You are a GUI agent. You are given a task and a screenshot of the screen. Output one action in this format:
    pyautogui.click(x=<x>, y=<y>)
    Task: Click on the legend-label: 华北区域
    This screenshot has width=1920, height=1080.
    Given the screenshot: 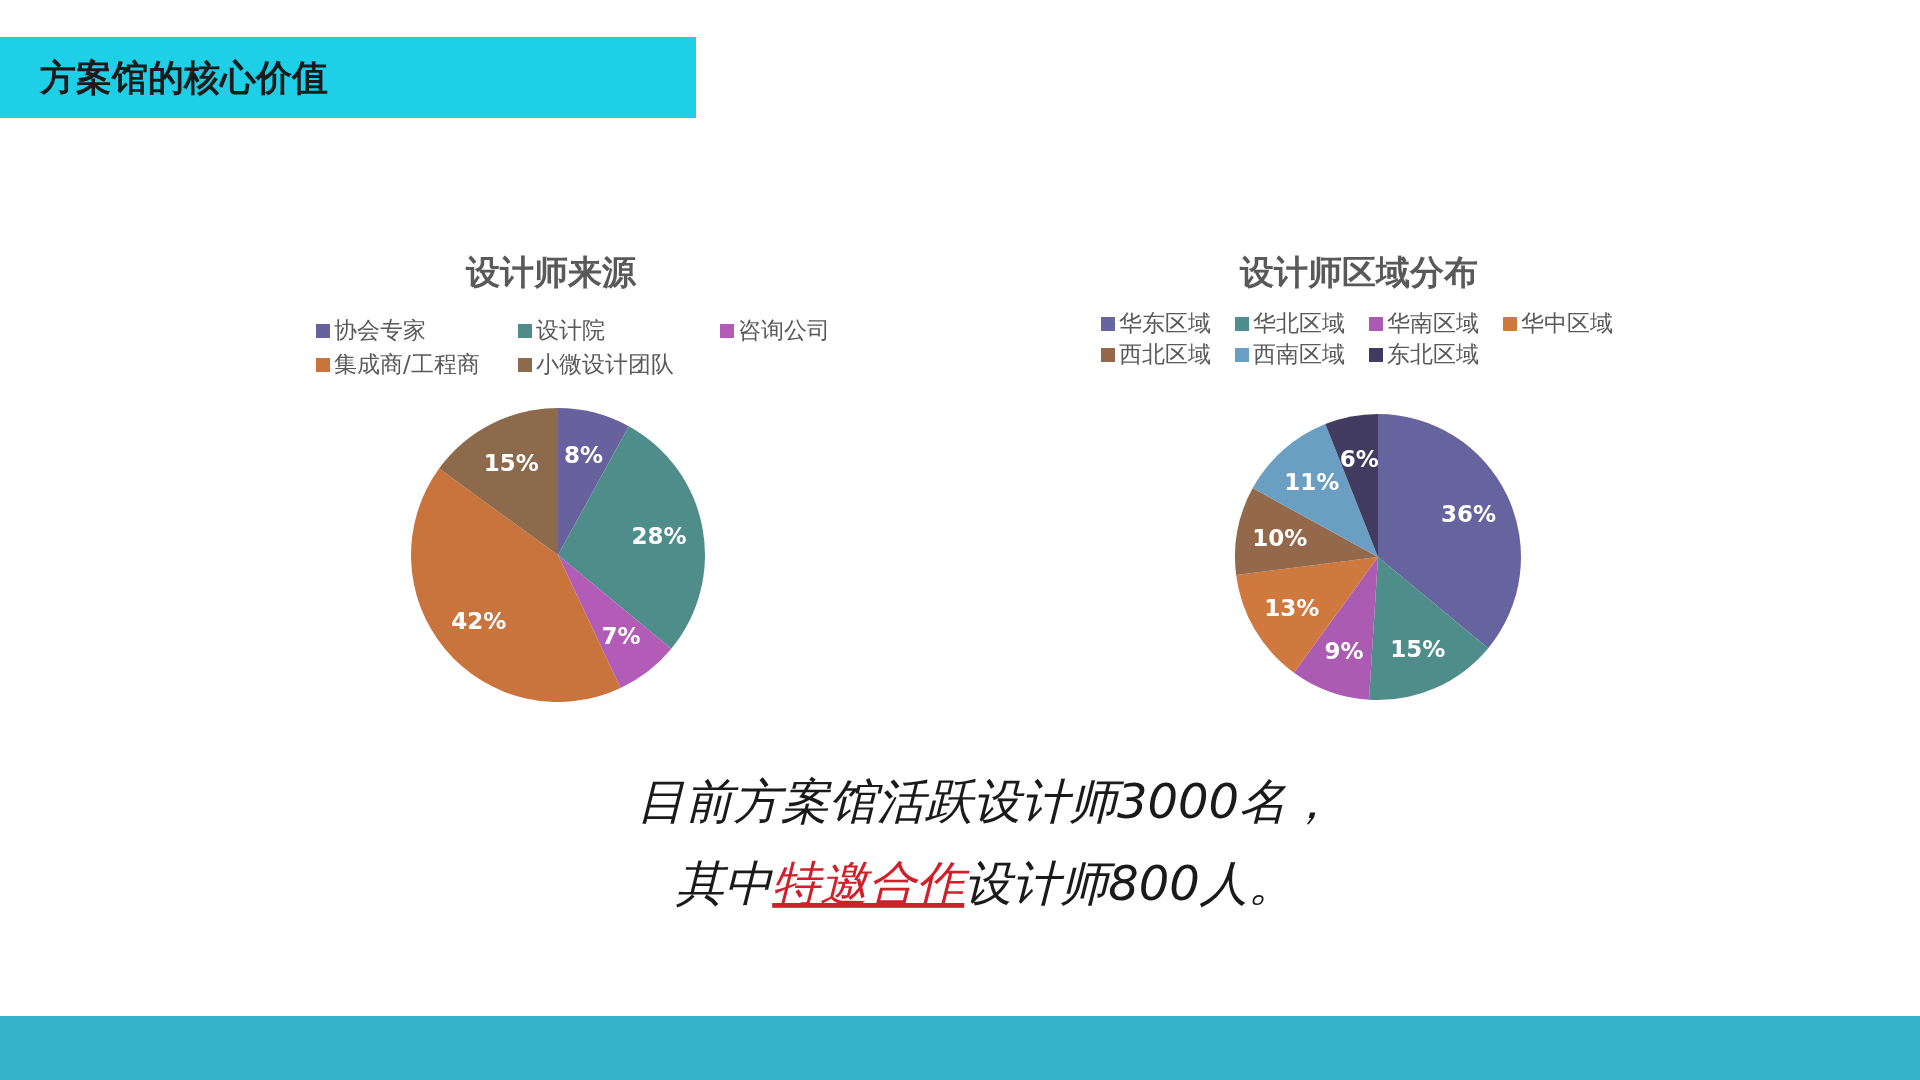 What is the action you would take?
    pyautogui.click(x=1299, y=323)
    